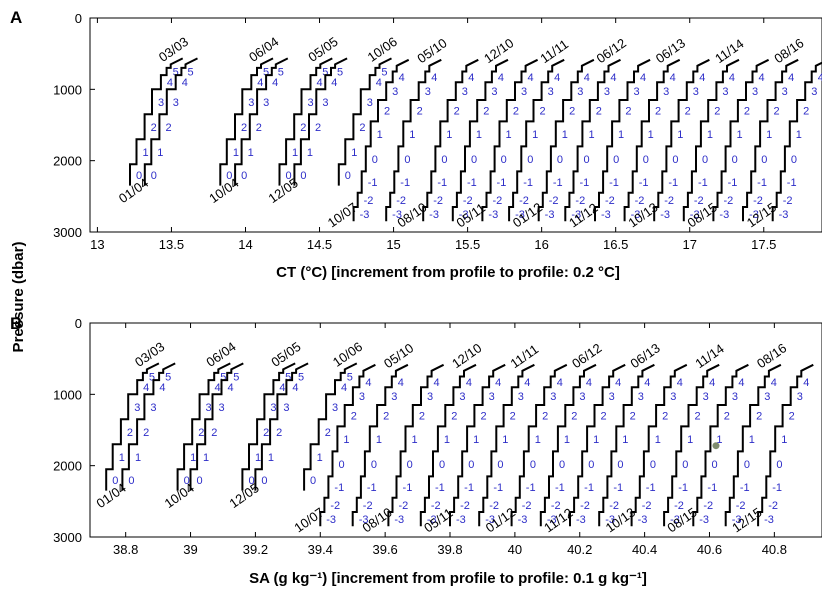 Image resolution: width=822 pixels, height=595 pixels. I want to click on y-tick-label: 3000, so click(67, 537).